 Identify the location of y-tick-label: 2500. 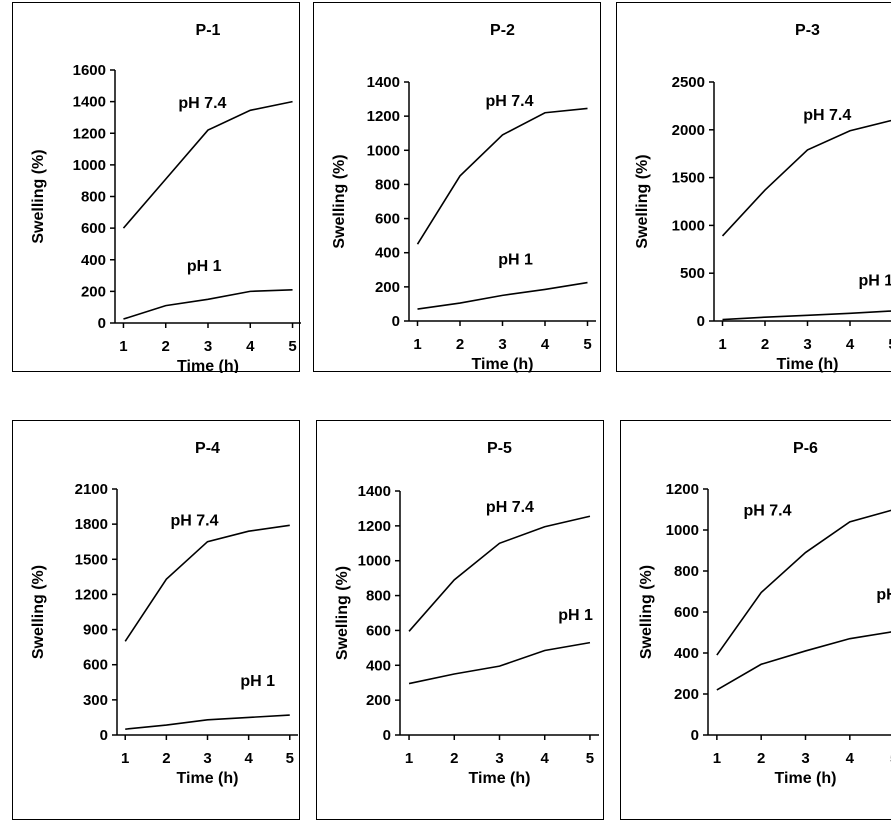
(688, 82).